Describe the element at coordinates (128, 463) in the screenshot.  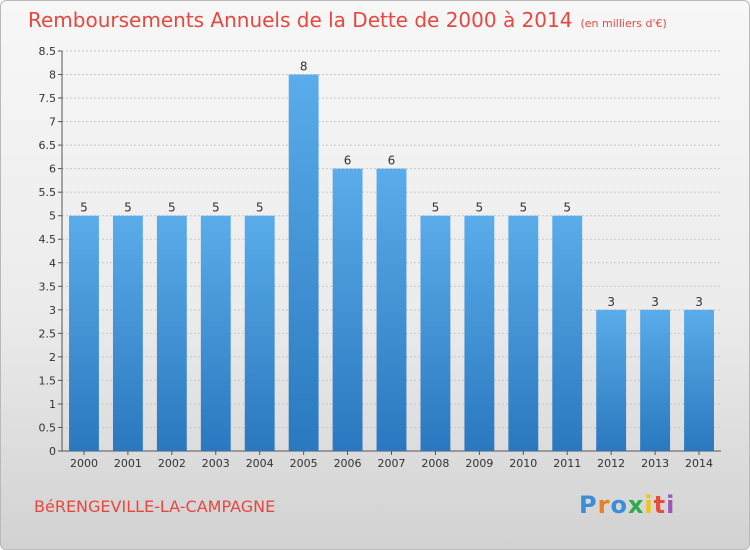
I see `x-tick-label: 2001` at that location.